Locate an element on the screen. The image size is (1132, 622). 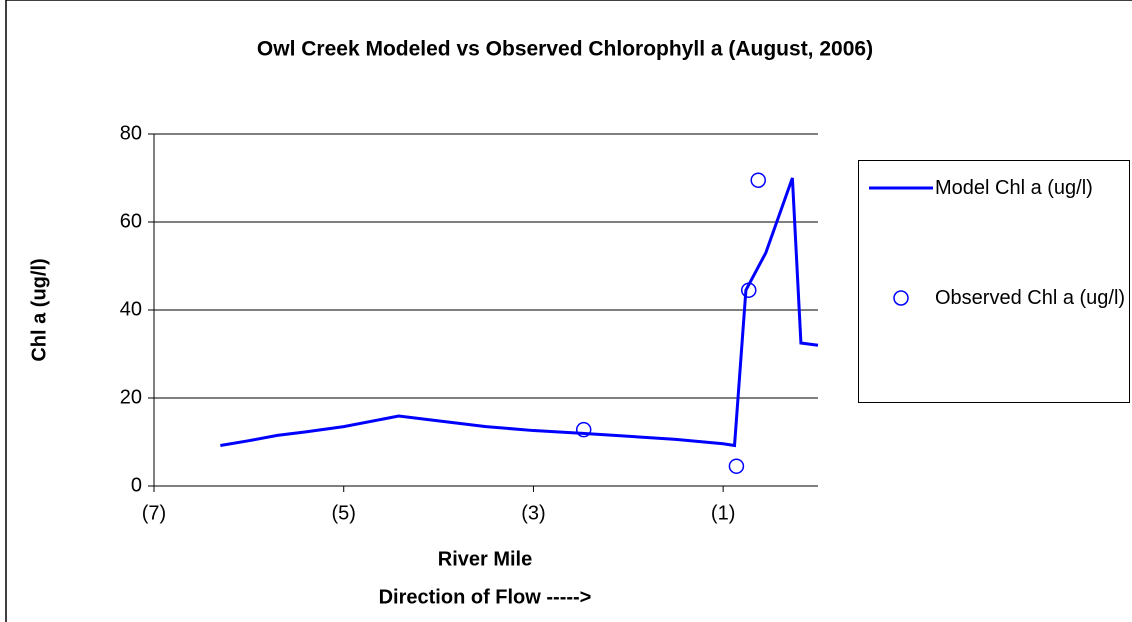
x-tick-label: (3) is located at coordinates (533, 513).